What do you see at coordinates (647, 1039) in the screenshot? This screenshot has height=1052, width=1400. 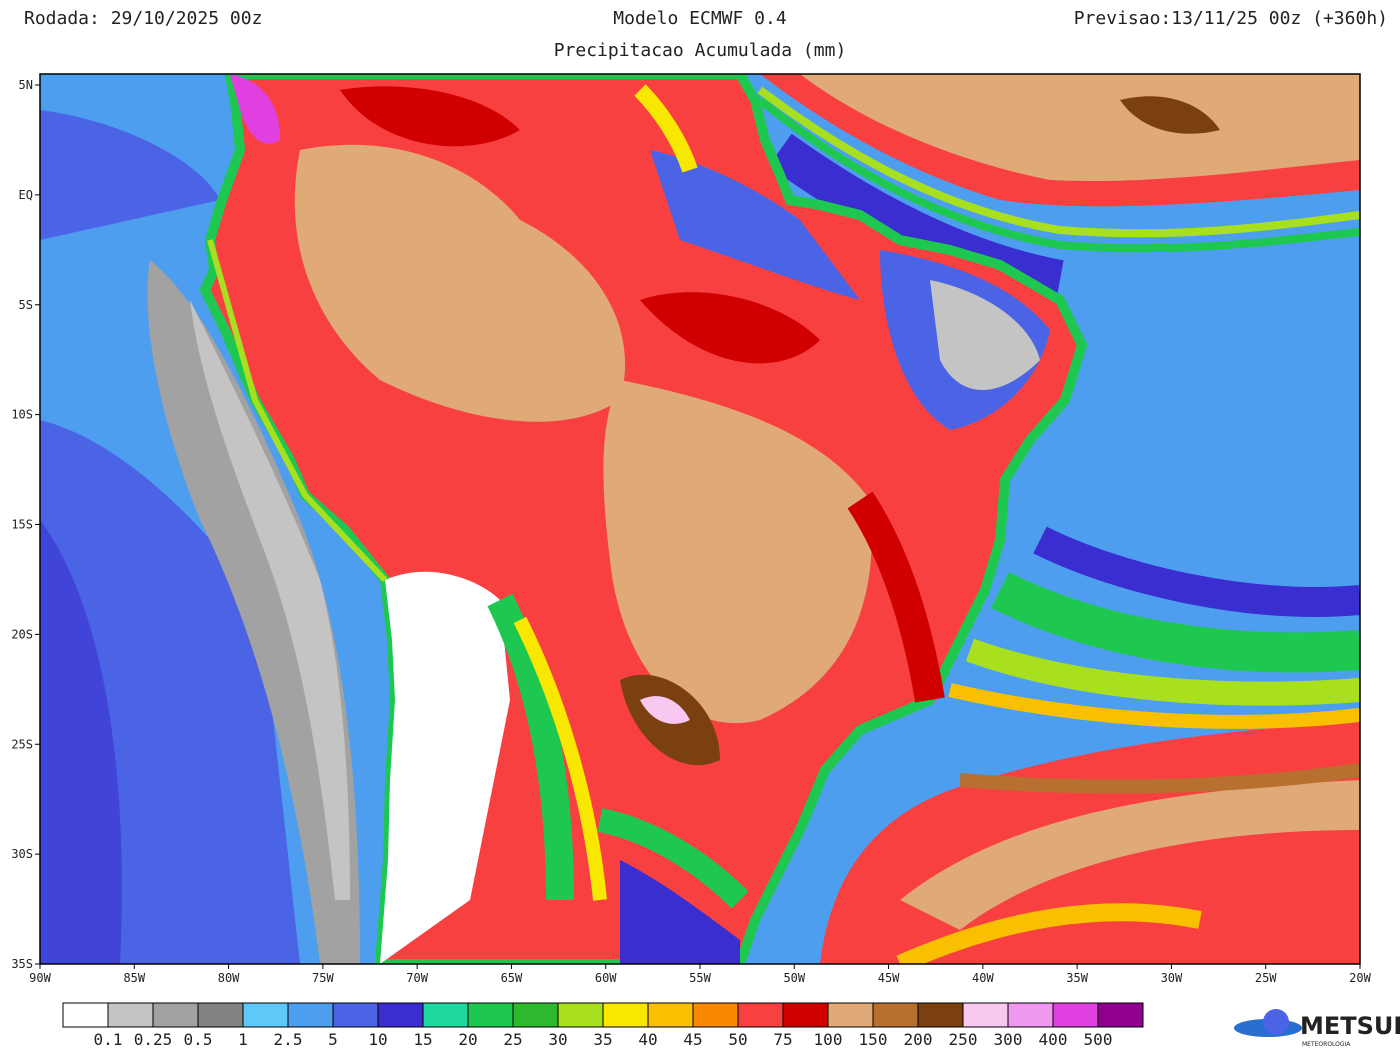 I see `colorbar-label: 40` at bounding box center [647, 1039].